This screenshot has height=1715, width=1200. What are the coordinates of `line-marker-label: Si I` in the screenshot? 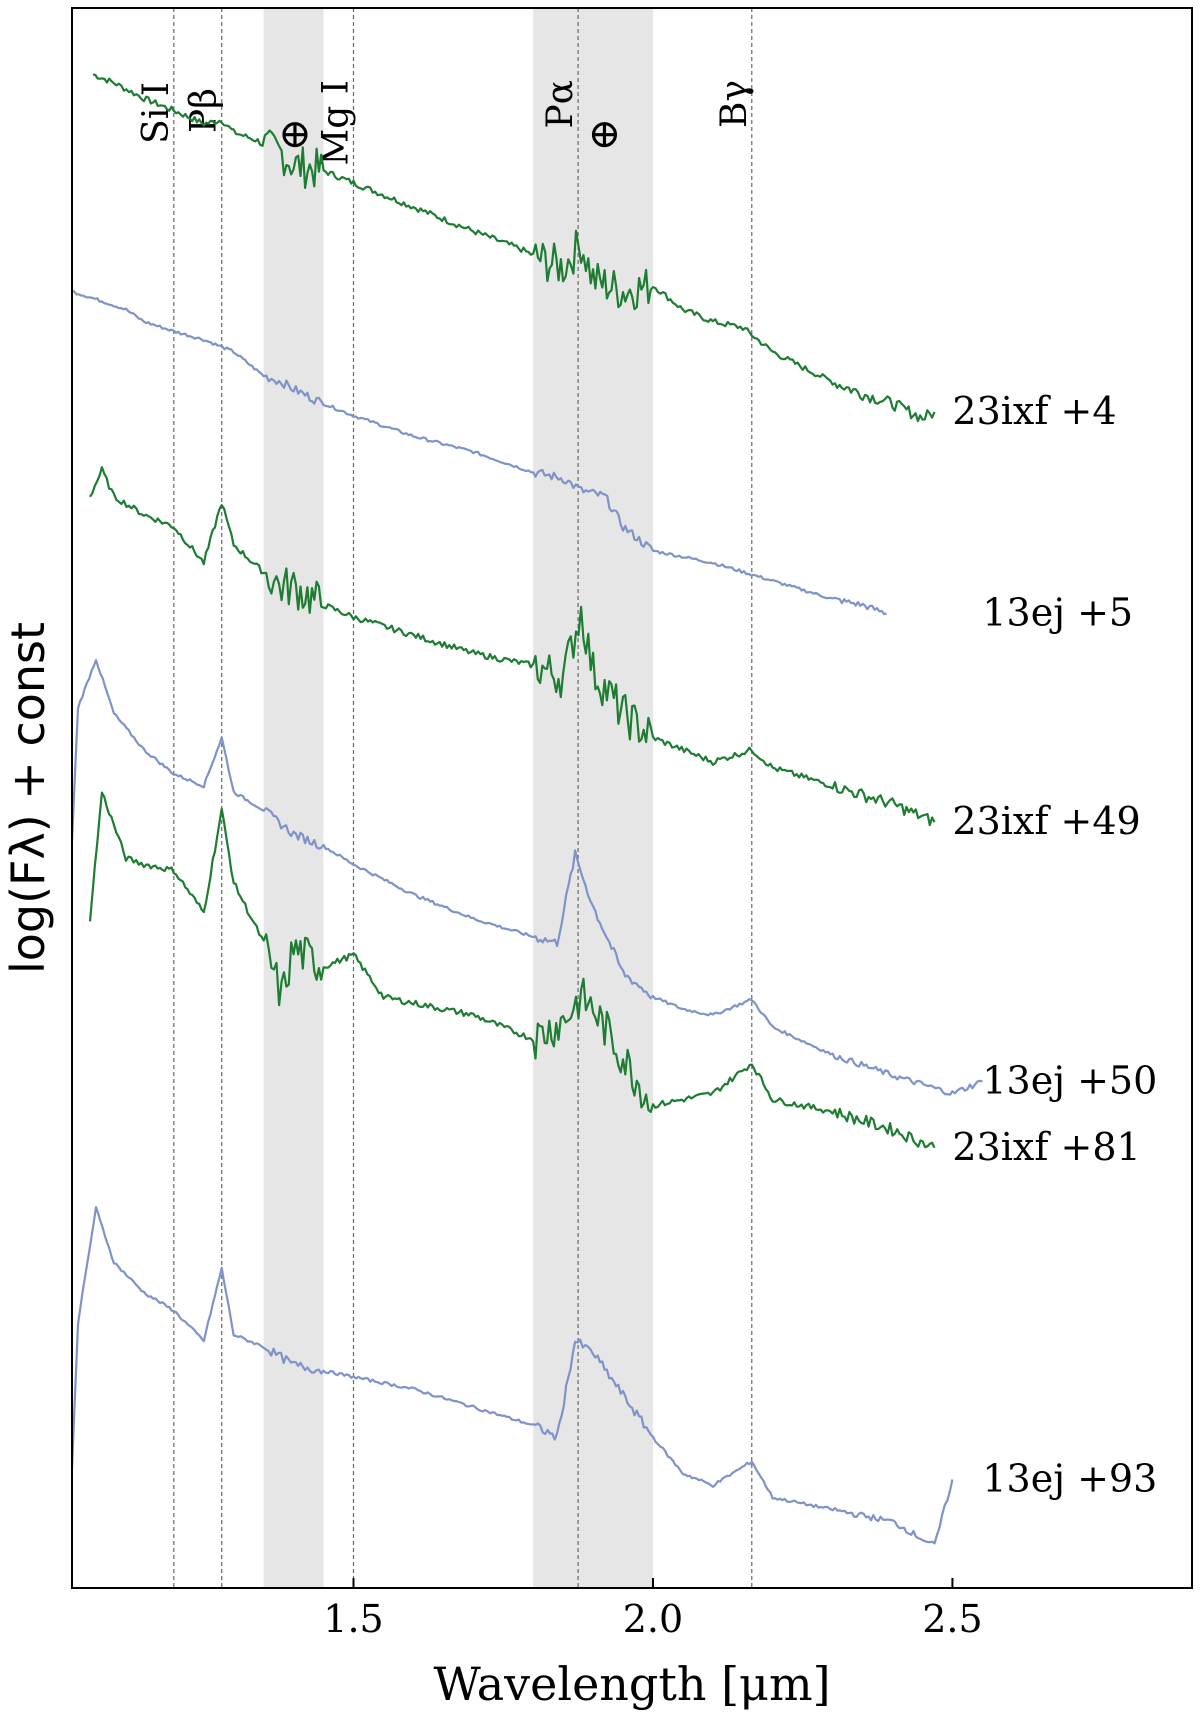 It's located at (156, 113).